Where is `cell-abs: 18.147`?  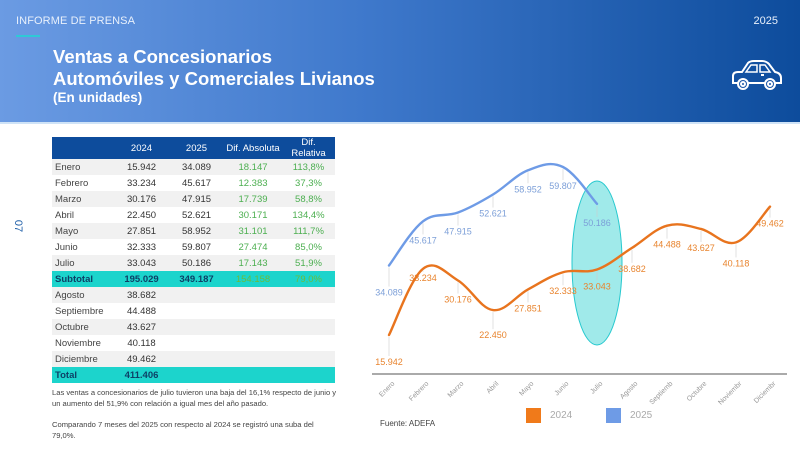 cell-abs: 18.147 is located at coordinates (253, 167).